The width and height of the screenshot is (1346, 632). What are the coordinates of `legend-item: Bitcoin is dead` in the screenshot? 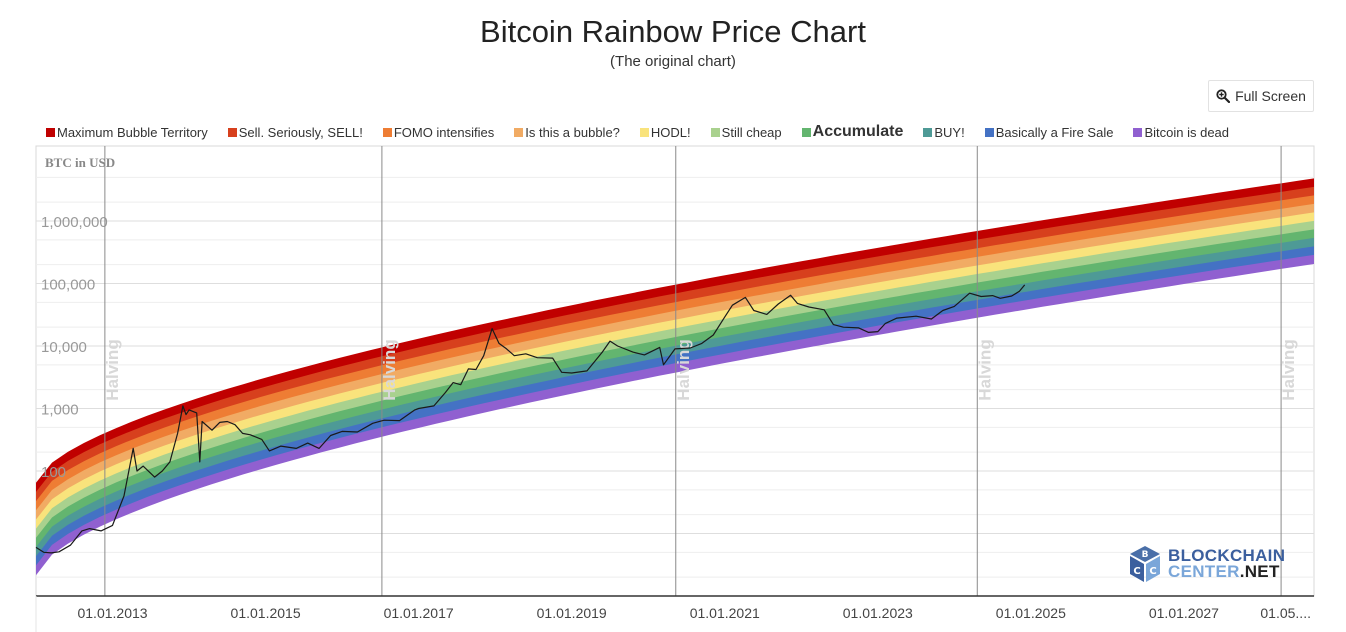 It's located at (1181, 132).